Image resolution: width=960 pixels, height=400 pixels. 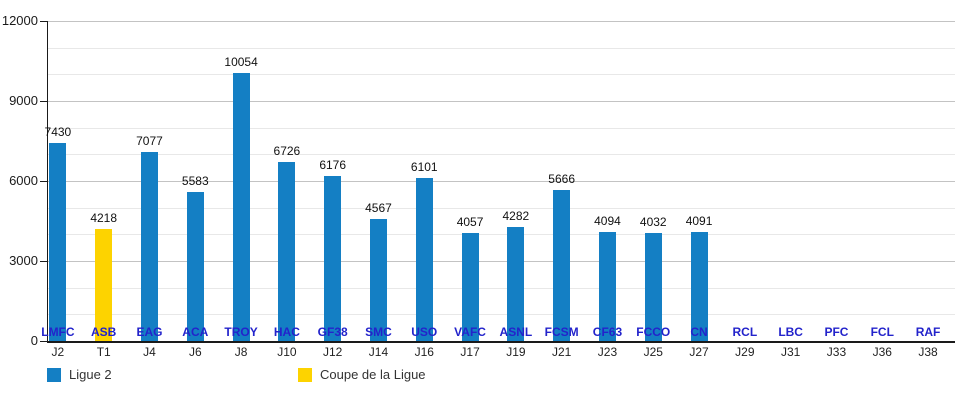 I want to click on team-label-SMC: SMC, so click(x=378, y=332).